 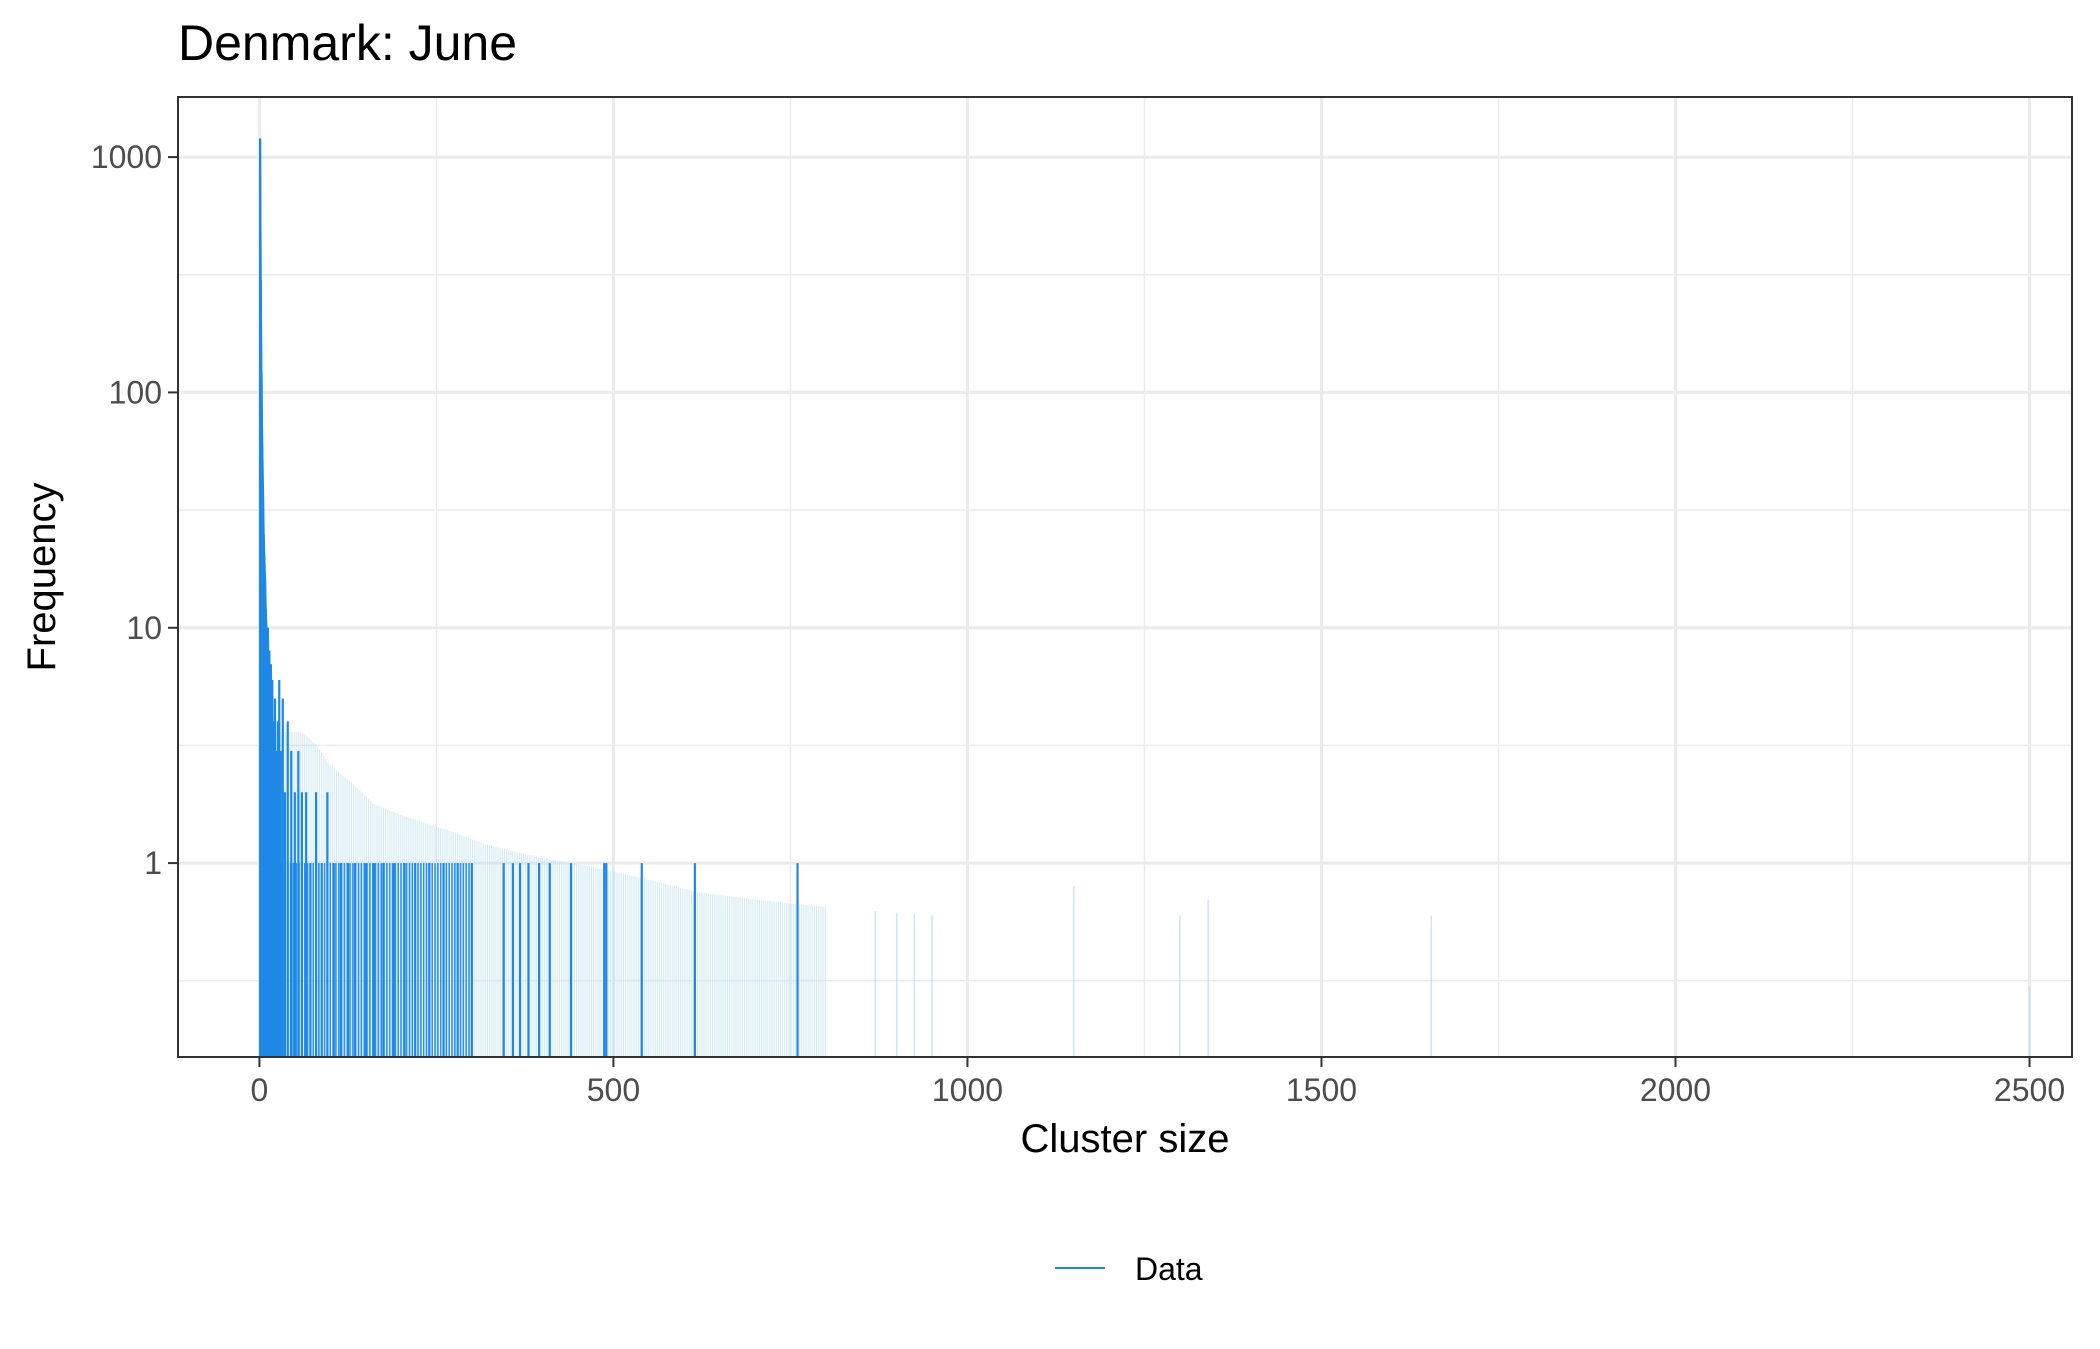 I want to click on x-tick-label: 1000, so click(x=967, y=1090).